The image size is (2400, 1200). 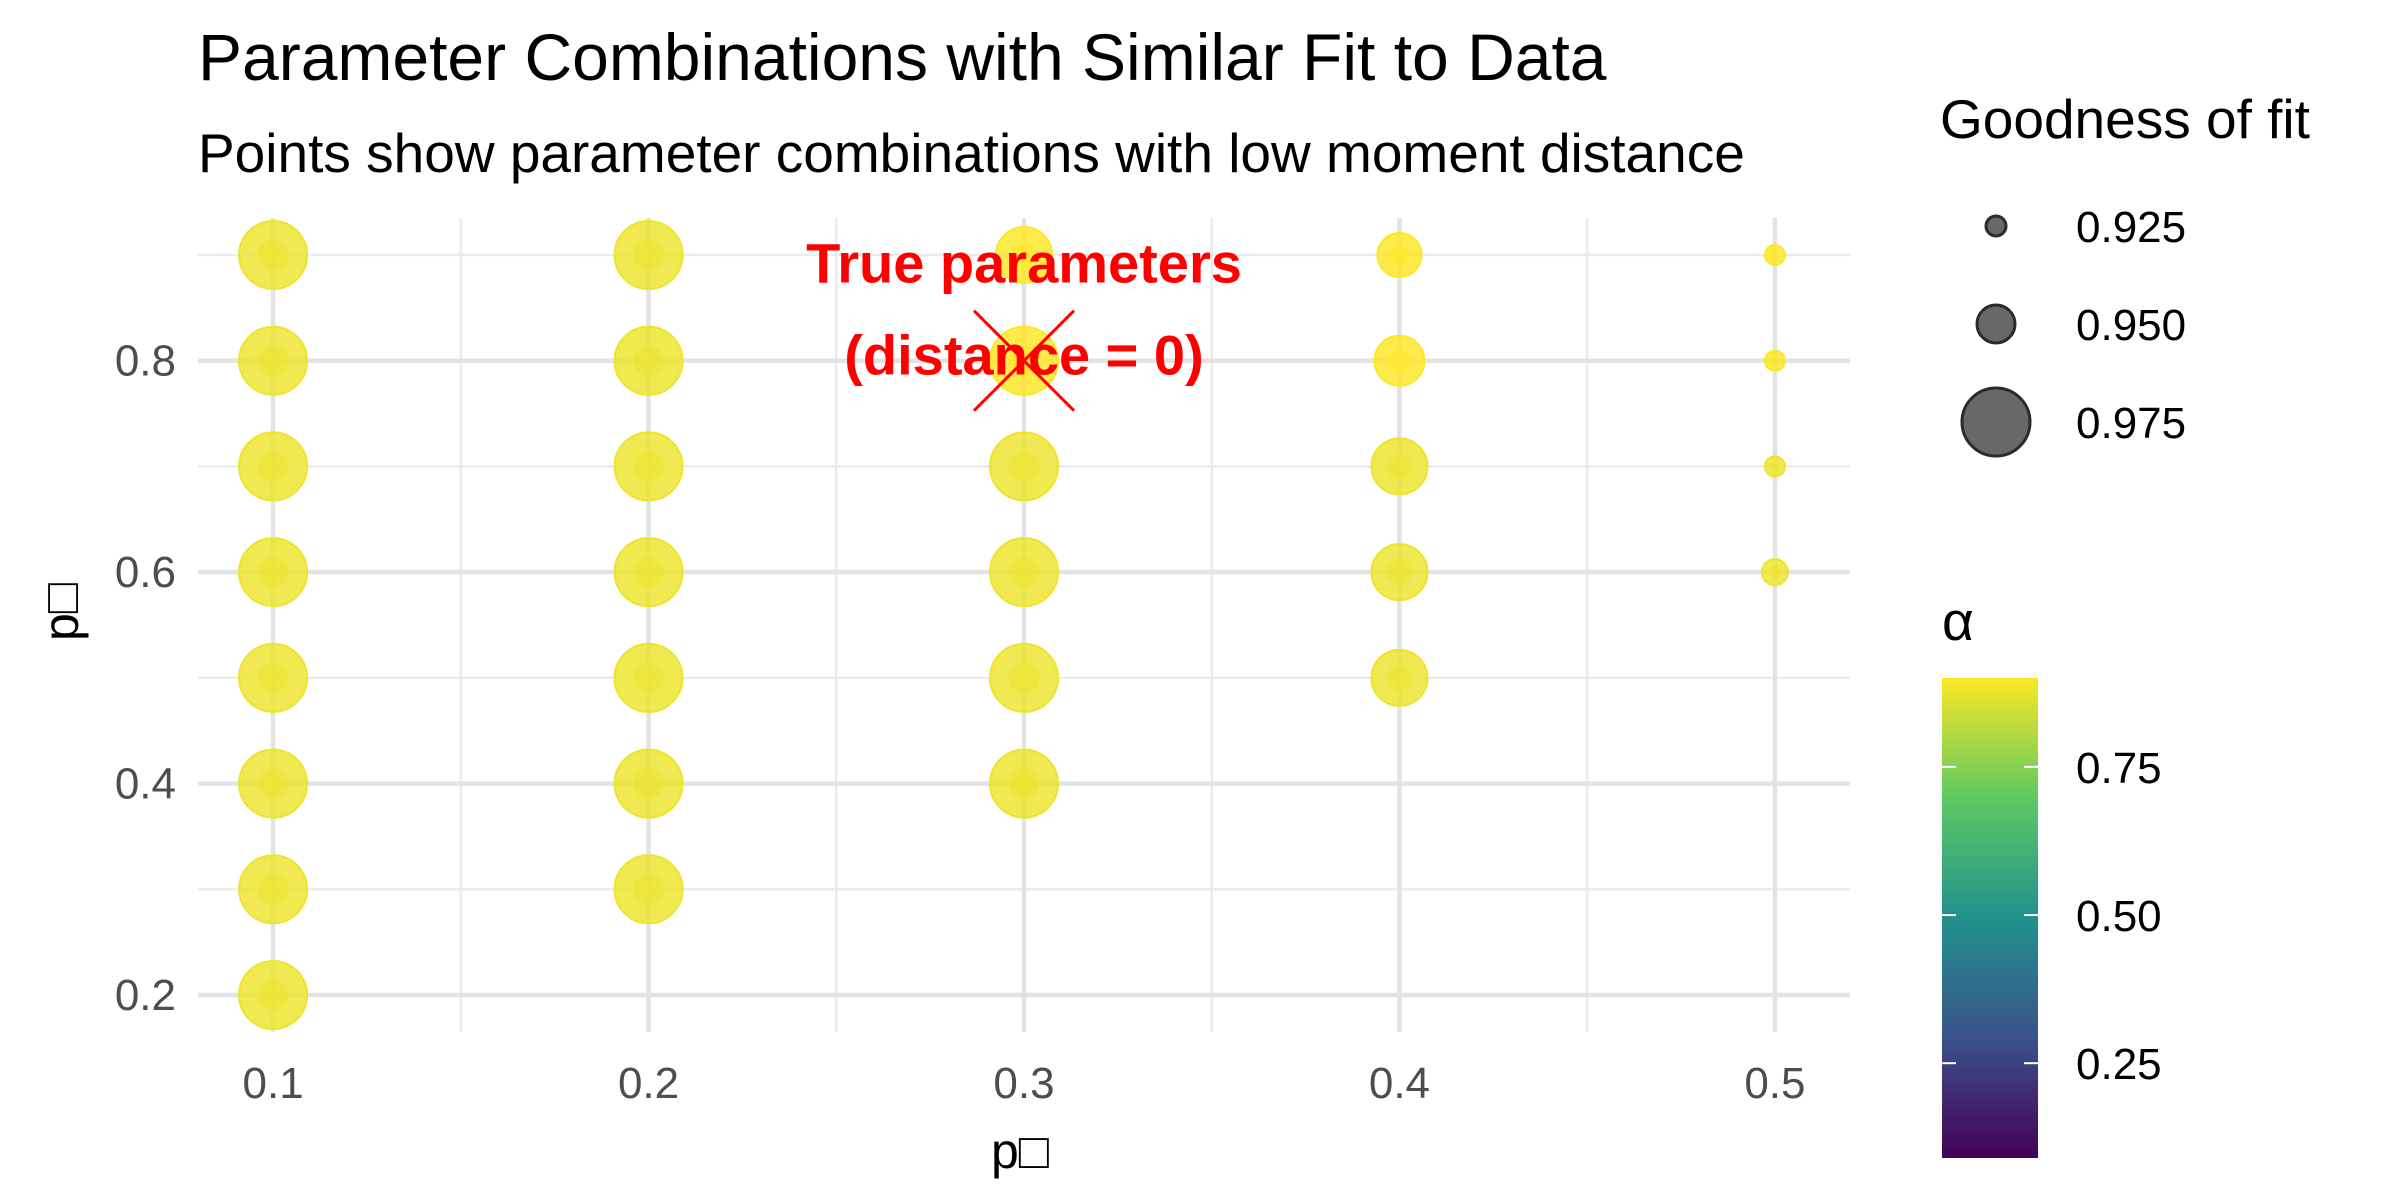 What do you see at coordinates (2119, 916) in the screenshot?
I see `colorbar-tick-label: 0.50` at bounding box center [2119, 916].